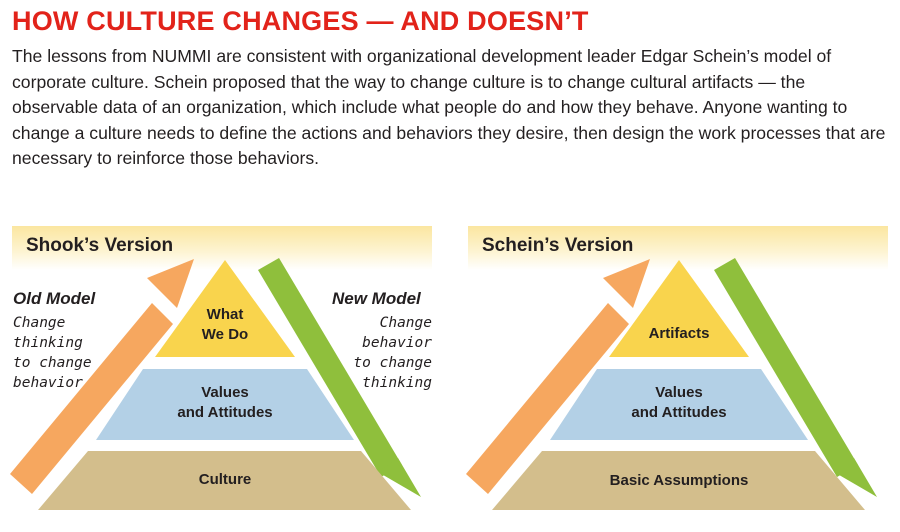 Image resolution: width=900 pixels, height=532 pixels. I want to click on shook-top-label-2: We Do, so click(225, 334).